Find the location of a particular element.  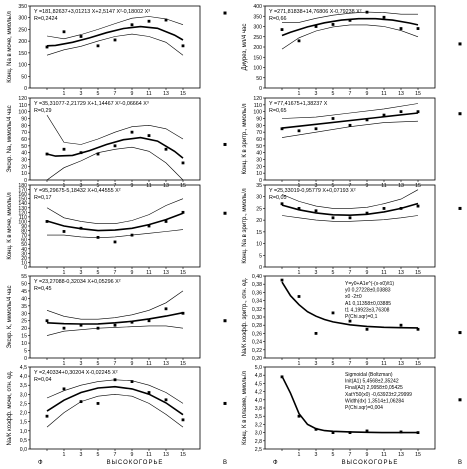

y-tick-label: 3,0 is located at coordinates (258, 434).